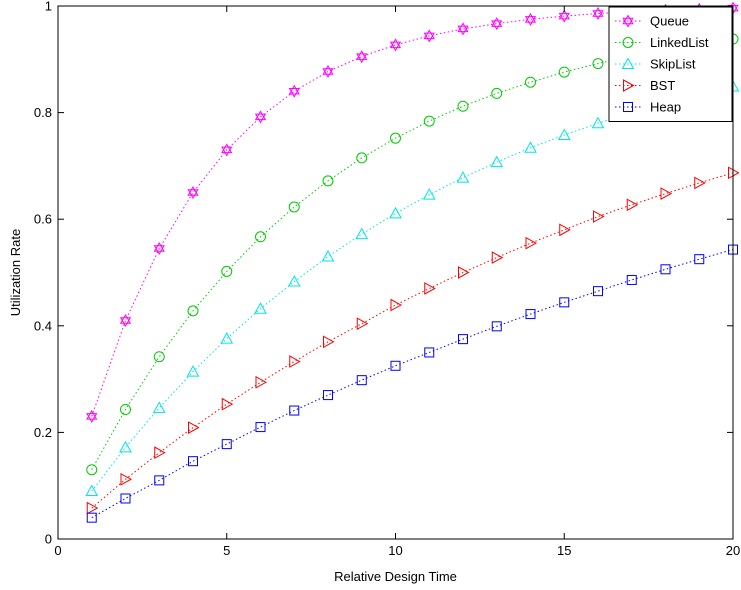  Describe the element at coordinates (226, 550) in the screenshot. I see `x-tick-label: 5` at that location.